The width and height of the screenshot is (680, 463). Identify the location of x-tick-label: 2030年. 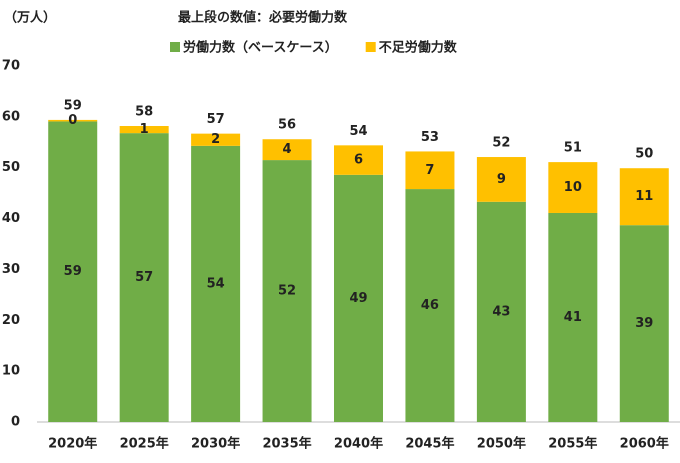
(215, 444).